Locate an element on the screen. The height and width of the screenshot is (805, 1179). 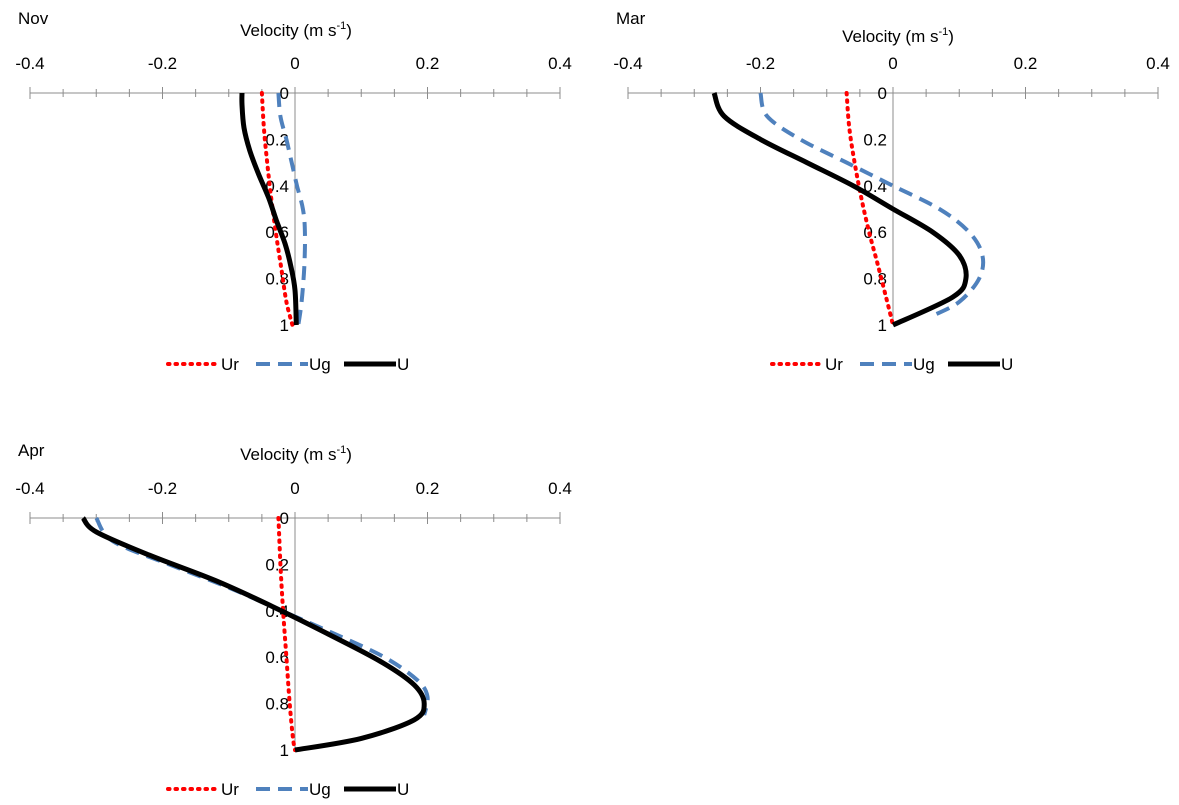
panel-title: Apr is located at coordinates (31, 450).